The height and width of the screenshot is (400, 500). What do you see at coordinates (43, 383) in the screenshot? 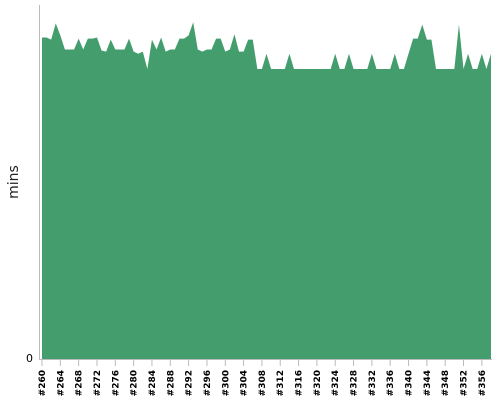
I see `x-tick-label: #260` at bounding box center [43, 383].